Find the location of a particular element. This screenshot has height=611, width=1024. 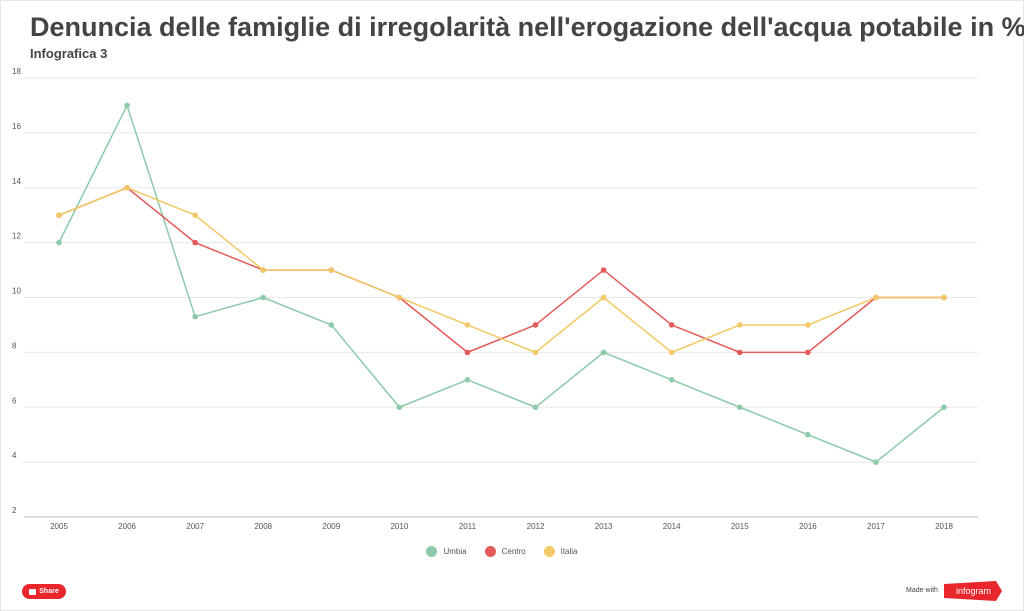

x-tick-label: 2014 is located at coordinates (672, 526).